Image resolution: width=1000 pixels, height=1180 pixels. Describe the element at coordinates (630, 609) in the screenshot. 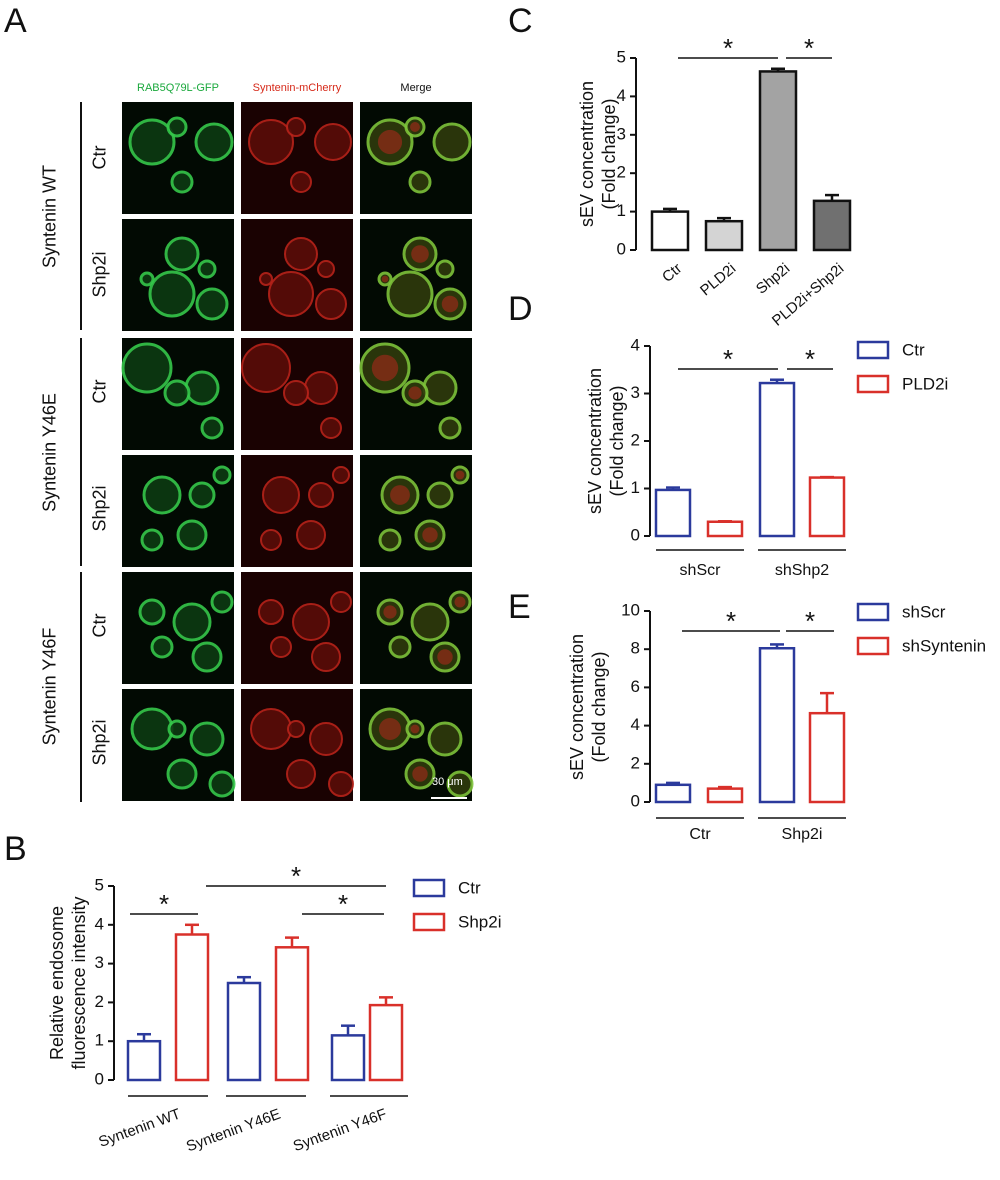

I see `y-tick-label: 10` at that location.